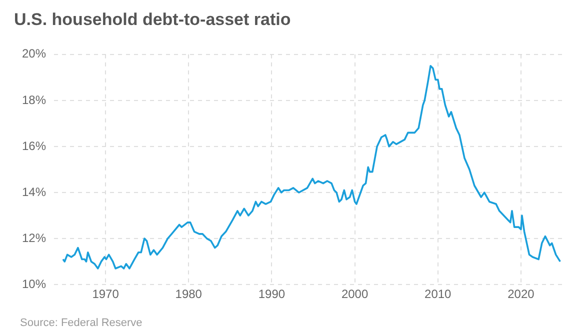 This screenshot has height=335, width=575. What do you see at coordinates (34, 283) in the screenshot?
I see `y-tick-label: 10%` at bounding box center [34, 283].